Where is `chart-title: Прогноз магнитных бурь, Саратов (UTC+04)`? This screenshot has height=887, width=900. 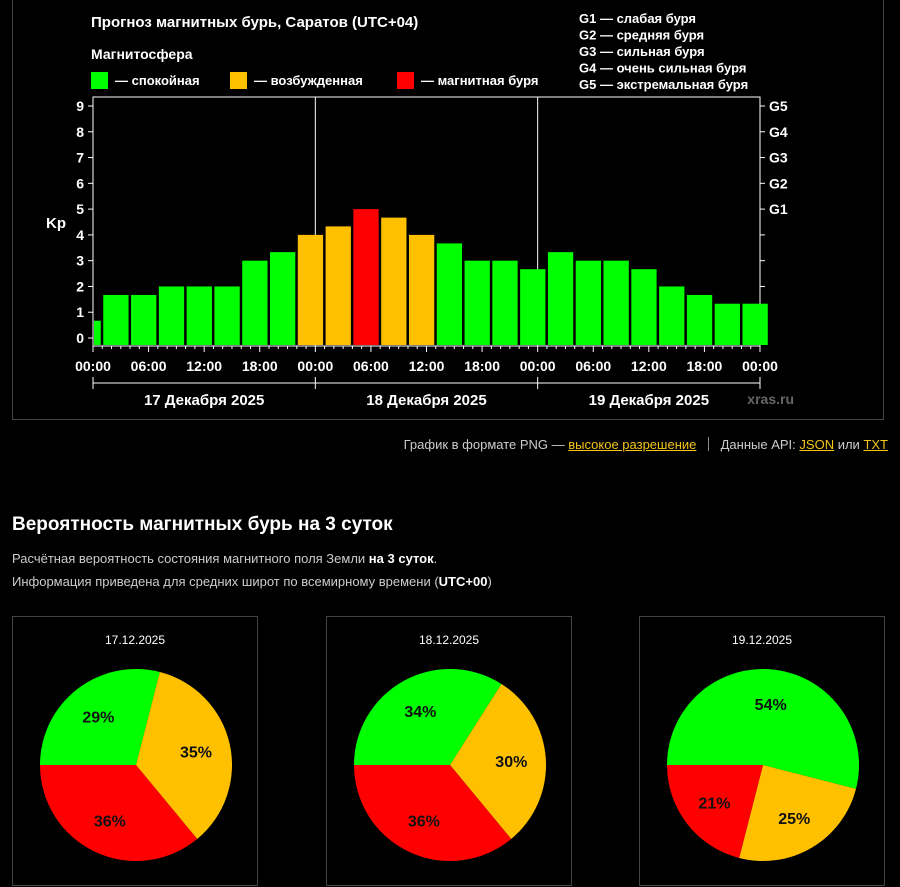
chart-title: Прогноз магнитных бурь, Саратов (UTC+04) is located at coordinates (254, 22).